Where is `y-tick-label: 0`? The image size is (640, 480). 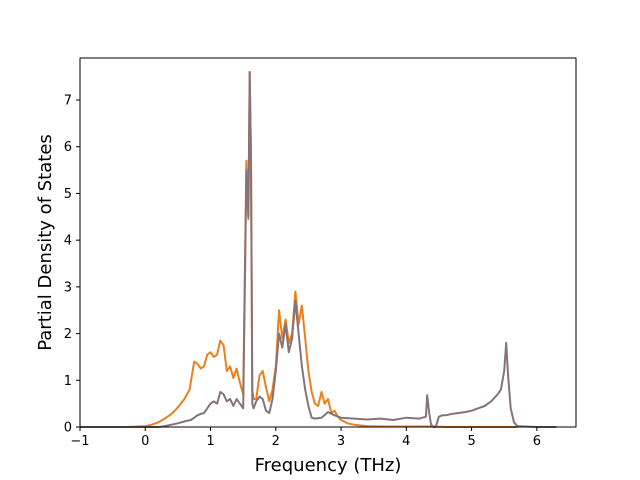
y-tick-label: 0 is located at coordinates (68, 428).